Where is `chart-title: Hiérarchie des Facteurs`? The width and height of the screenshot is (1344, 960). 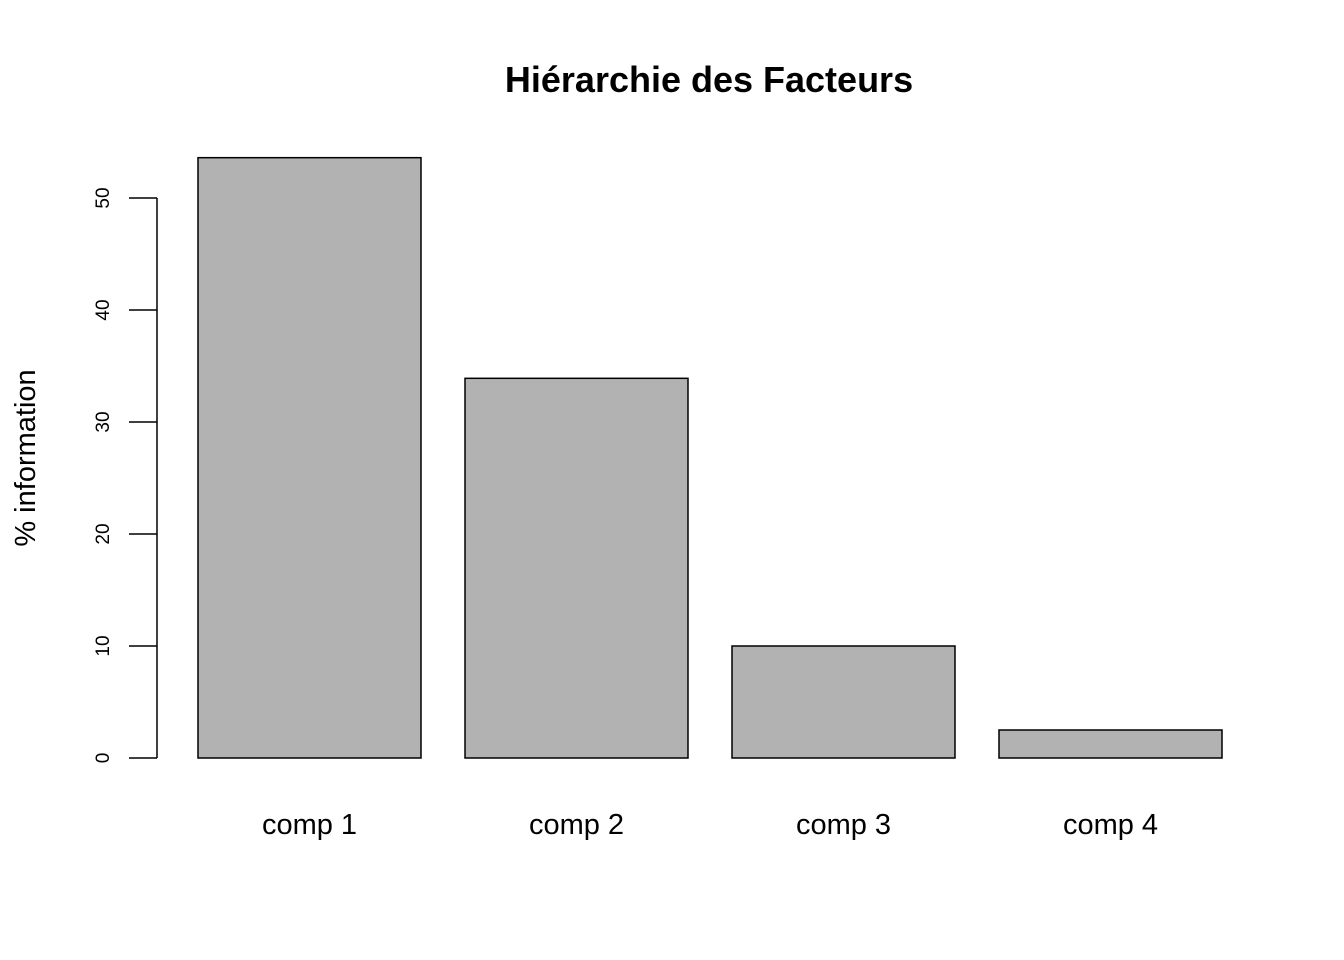 chart-title: Hiérarchie des Facteurs is located at coordinates (709, 79).